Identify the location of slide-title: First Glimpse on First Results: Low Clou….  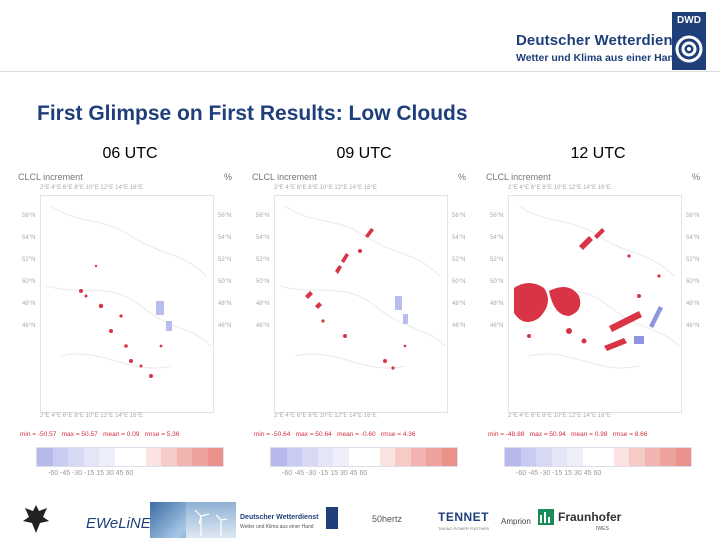
(252, 113).